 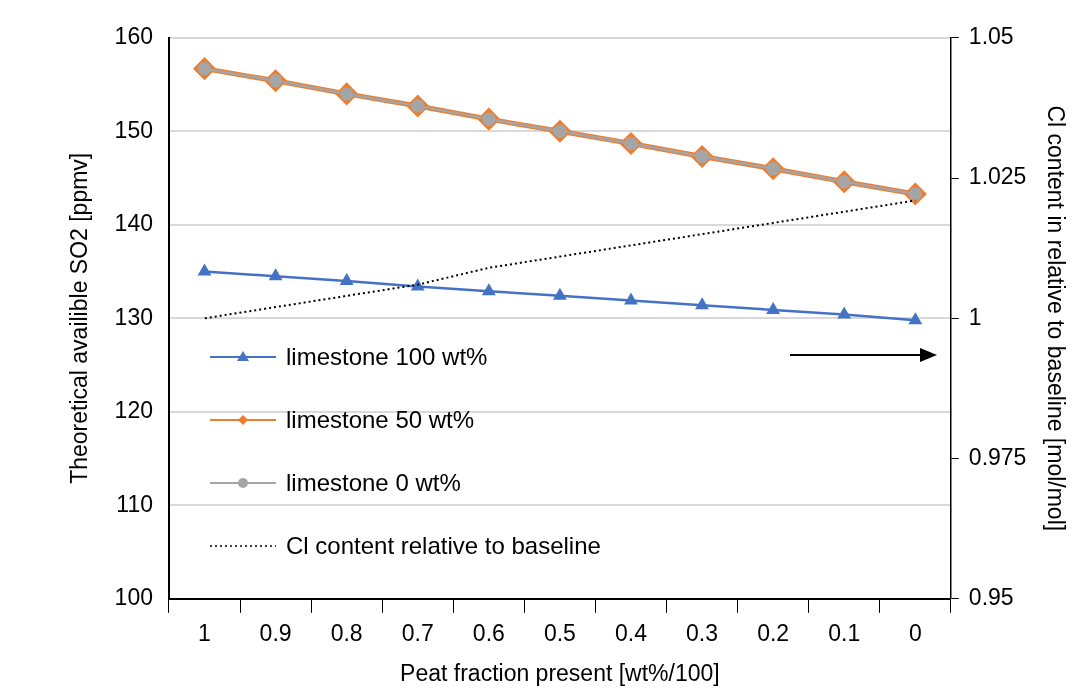 What do you see at coordinates (997, 176) in the screenshot?
I see `y2-tick-label: 1.025` at bounding box center [997, 176].